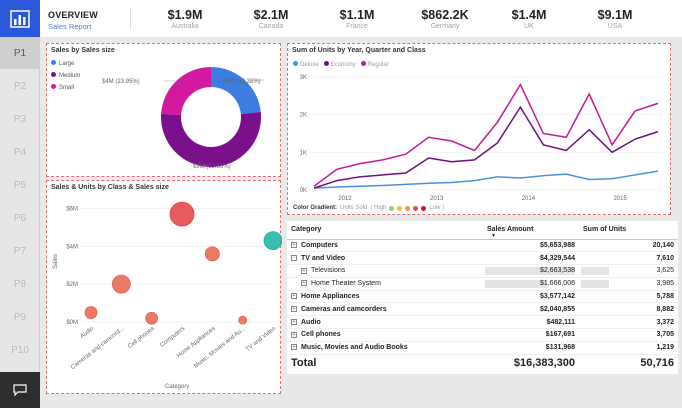 This screenshot has width=682, height=408. Describe the element at coordinates (531, 230) in the screenshot. I see `column-header-sales-amount: Sales Amount ▼` at that location.